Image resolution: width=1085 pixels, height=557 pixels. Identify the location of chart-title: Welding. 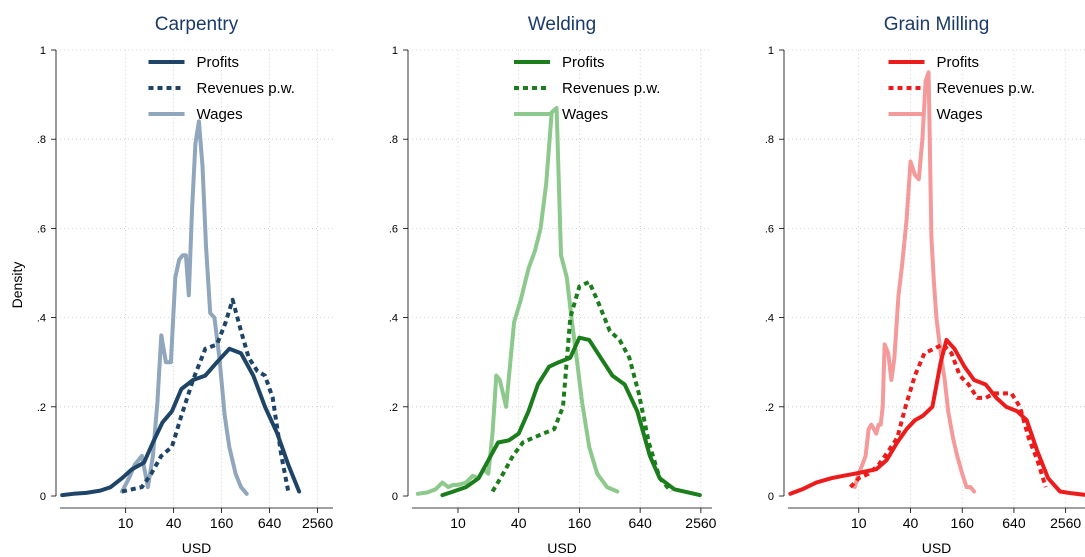
(562, 24).